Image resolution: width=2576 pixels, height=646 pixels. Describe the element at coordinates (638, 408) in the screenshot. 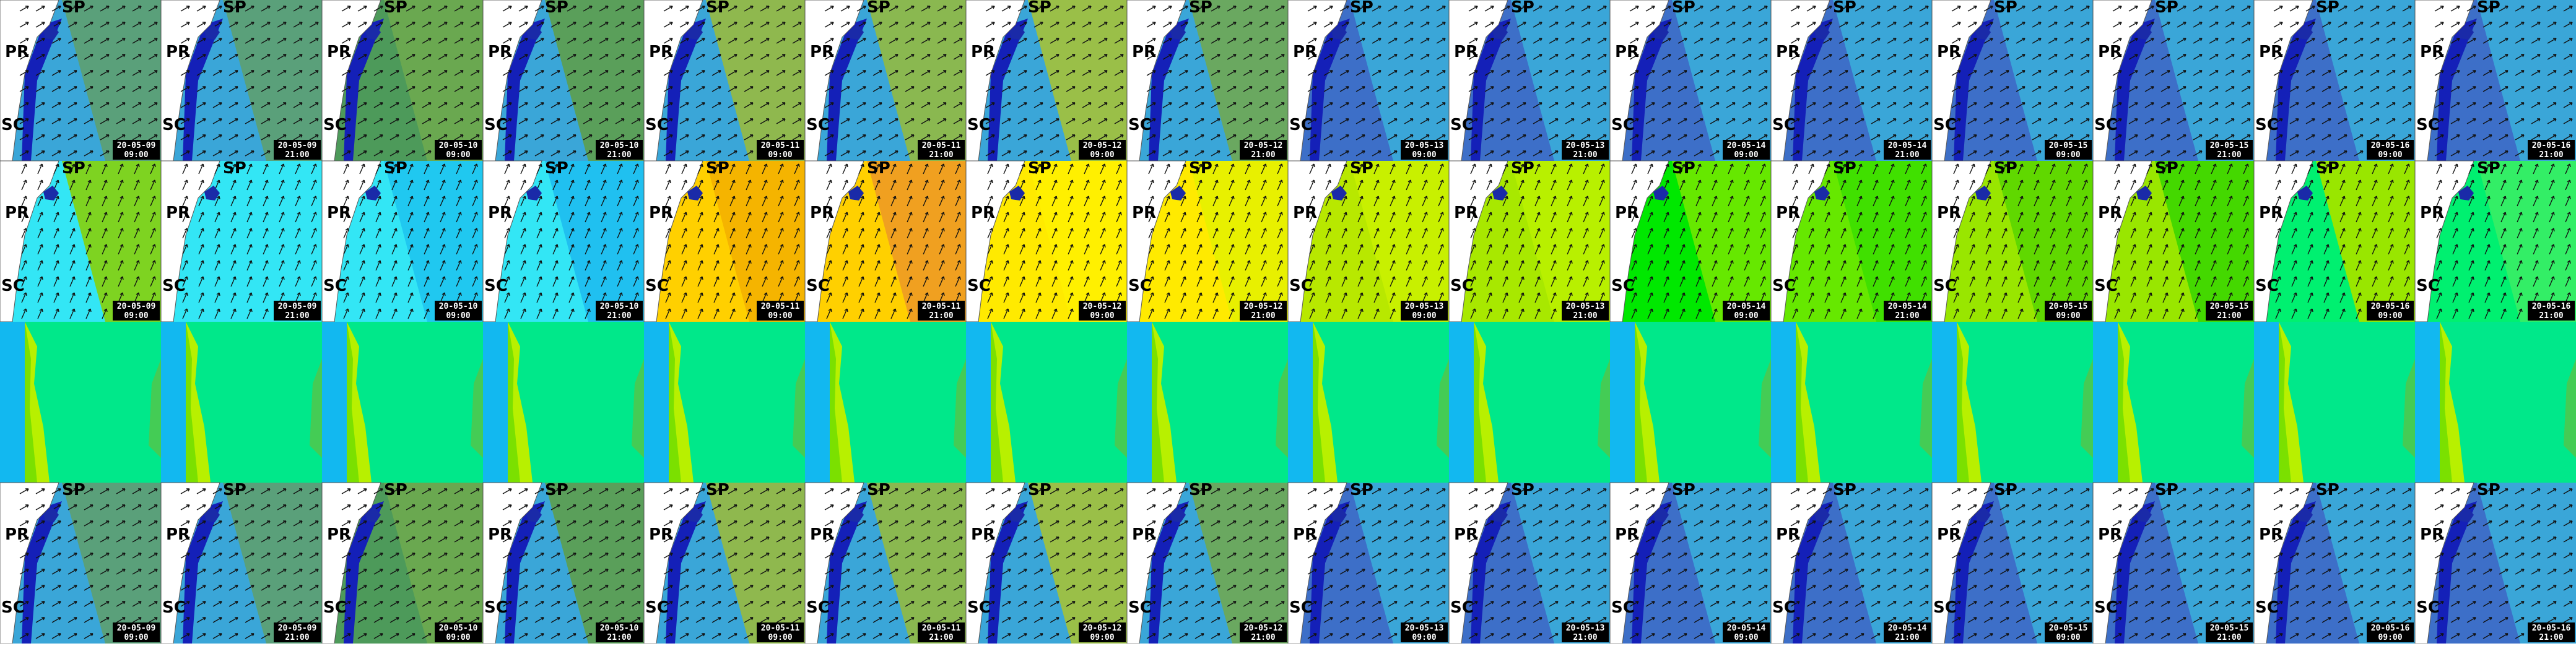

I see `offshore-band` at that location.